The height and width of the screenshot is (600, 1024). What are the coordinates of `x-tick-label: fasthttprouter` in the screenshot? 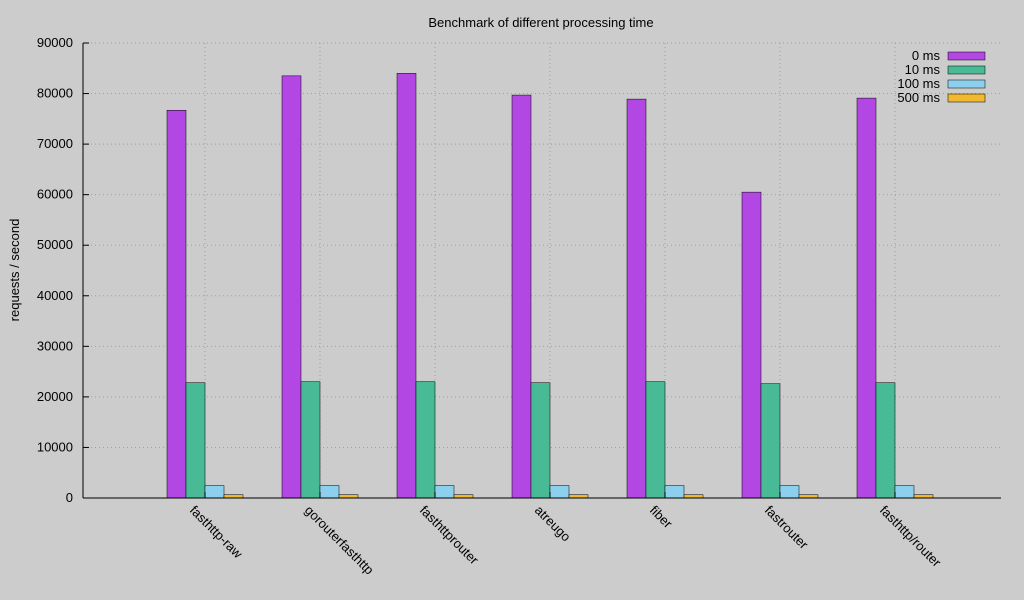 It's located at (449, 535).